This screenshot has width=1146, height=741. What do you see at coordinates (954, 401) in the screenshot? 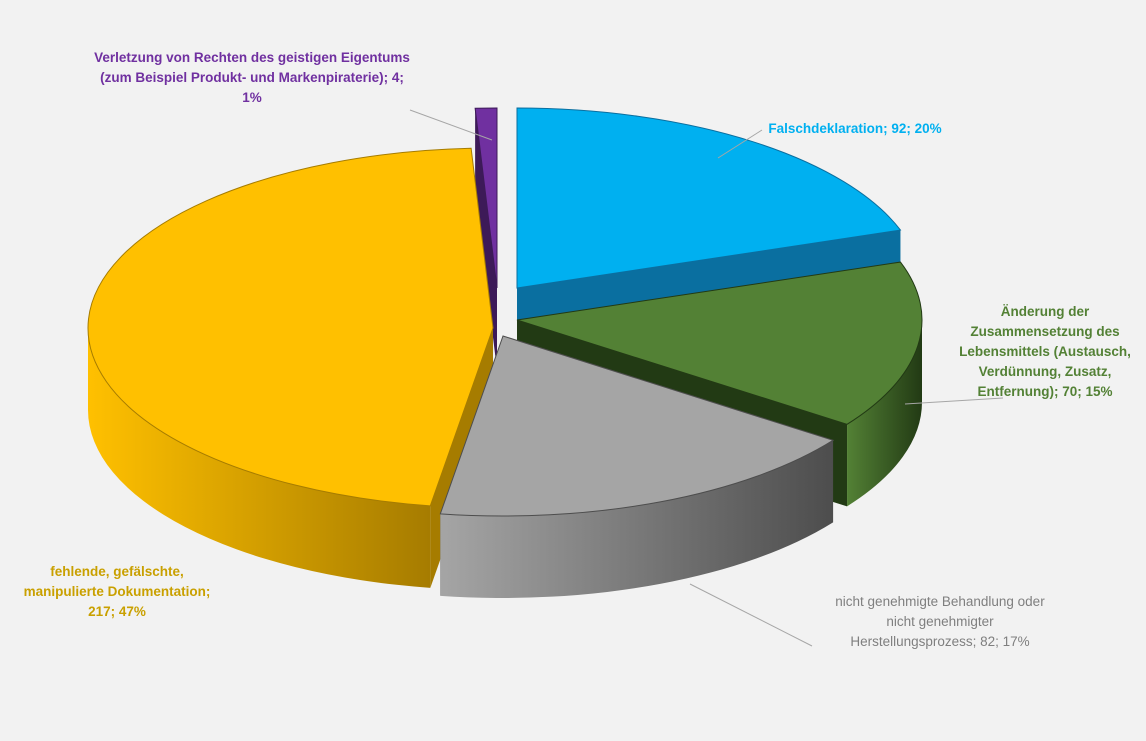
I see `leader-line-aenderung-zusammensetzung` at bounding box center [954, 401].